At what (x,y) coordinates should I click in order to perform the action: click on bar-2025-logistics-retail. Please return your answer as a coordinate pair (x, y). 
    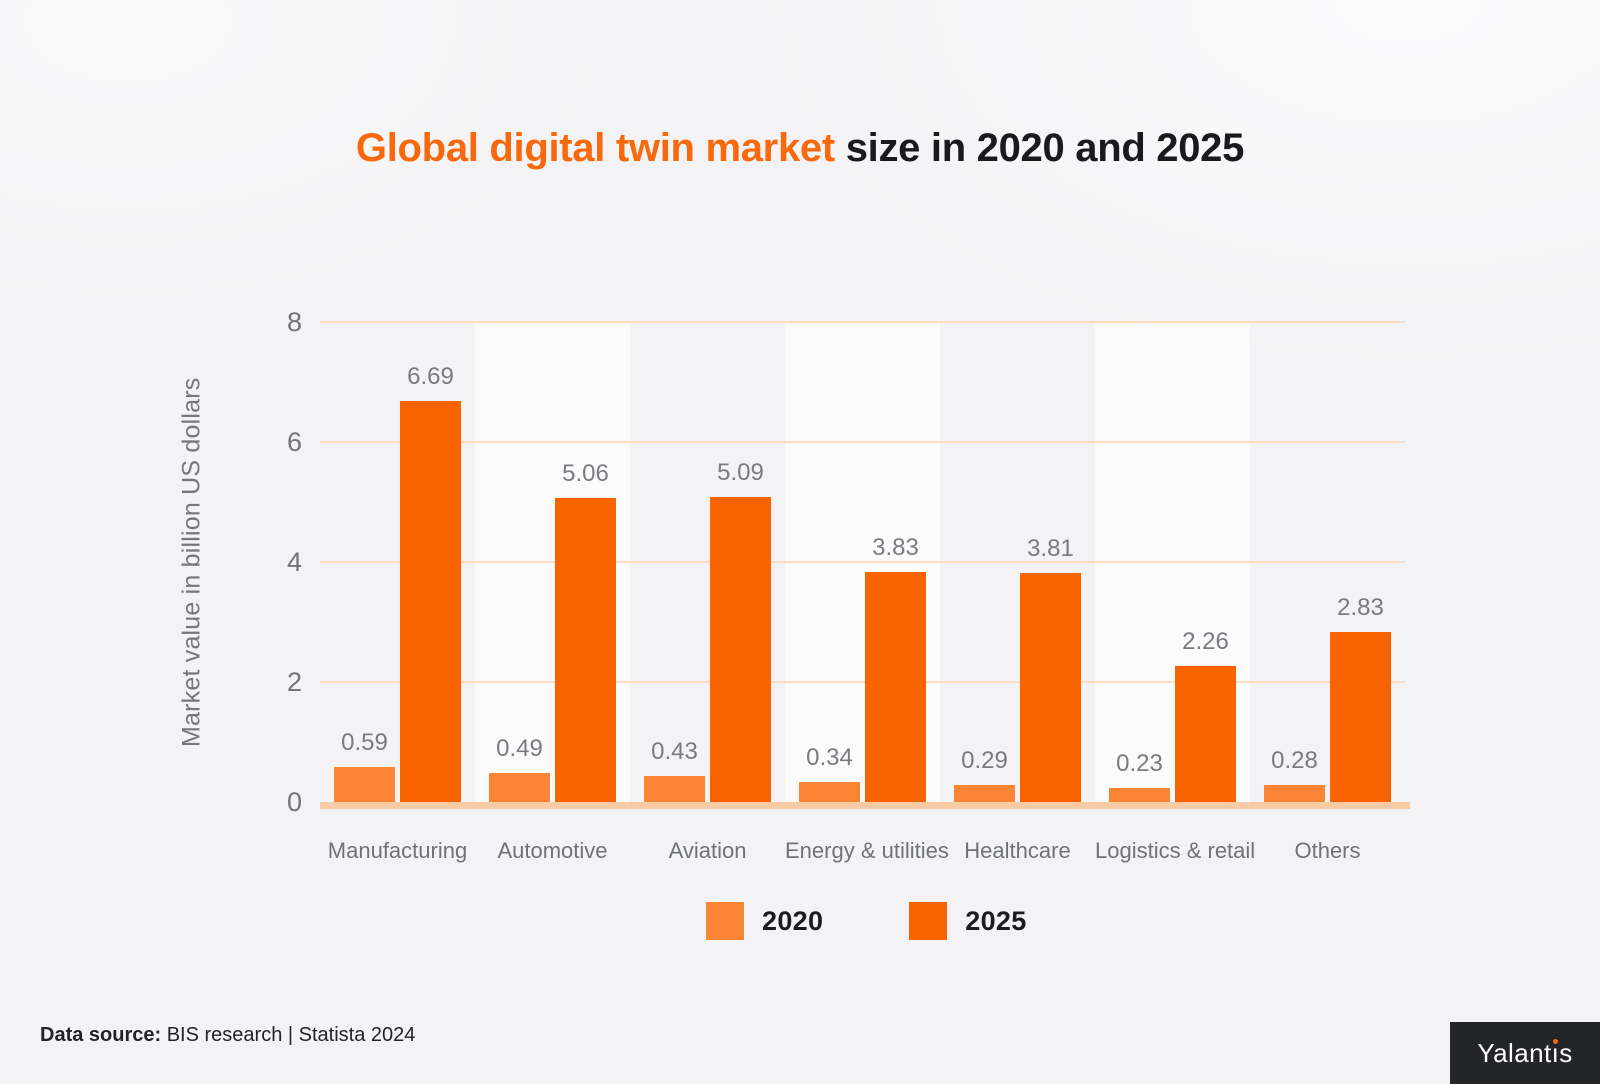
    Looking at the image, I should click on (1205, 734).